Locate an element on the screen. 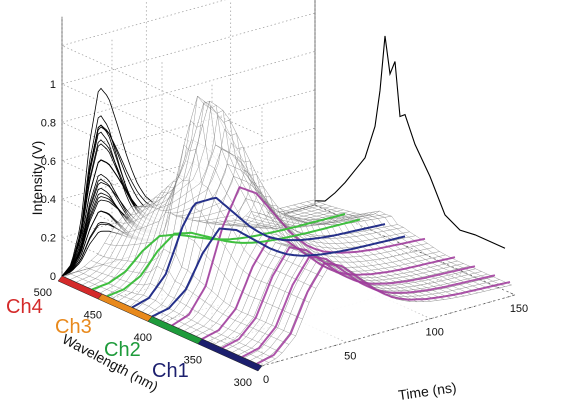 The image size is (571, 414). wavelength-tick-label-0: 300 is located at coordinates (243, 383).